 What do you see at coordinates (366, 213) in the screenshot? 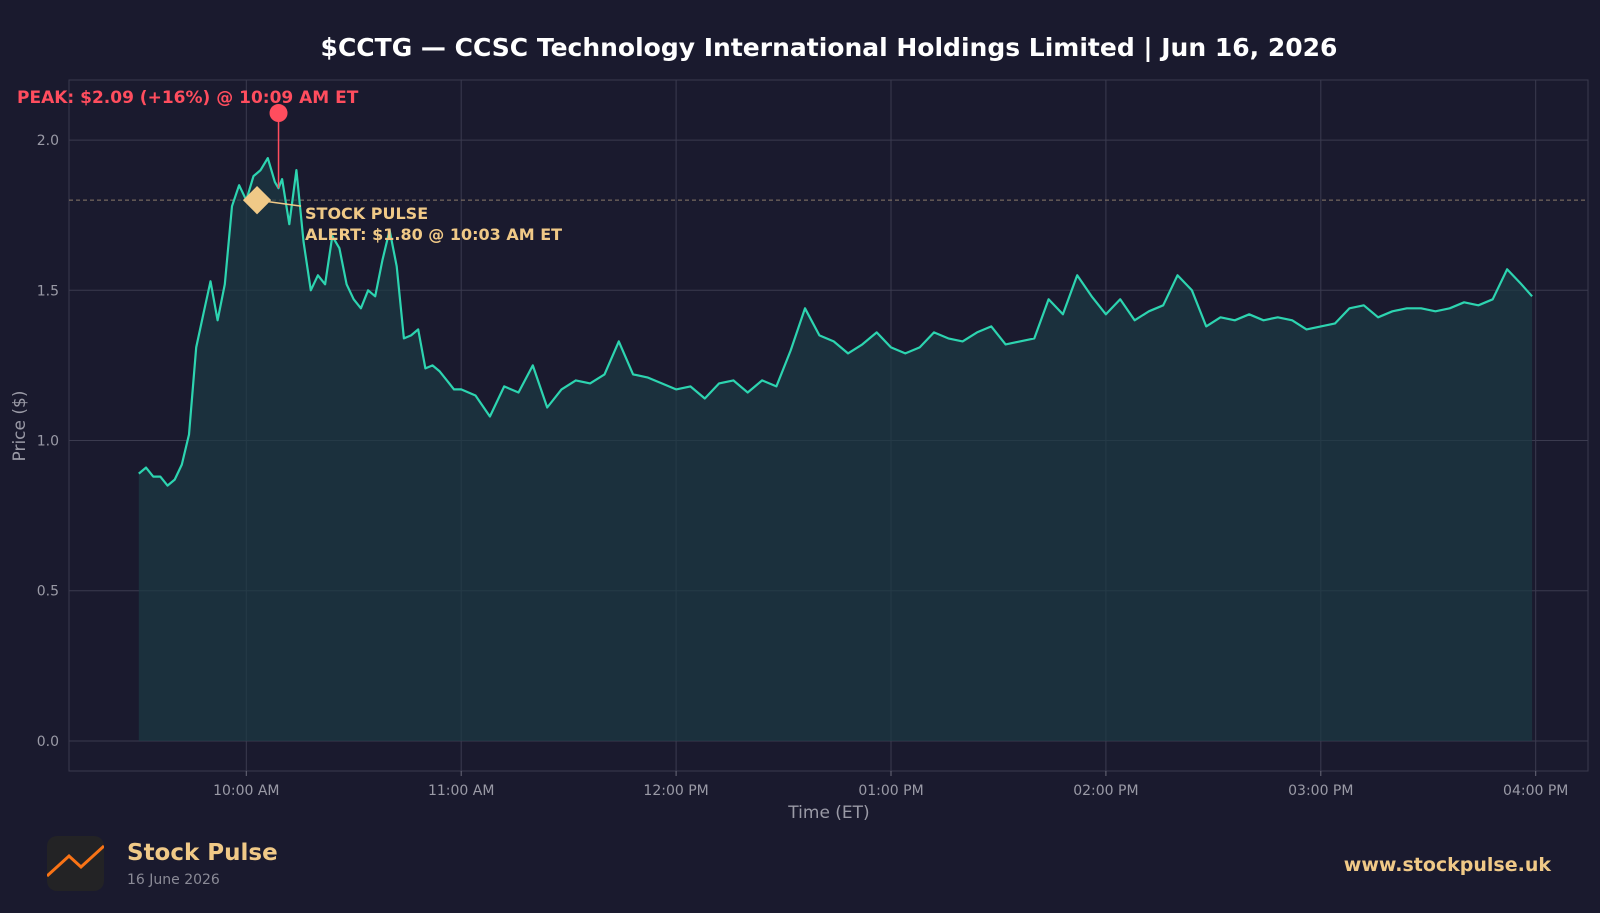
I see `alert-label-line1: STOCK PULSE` at bounding box center [366, 213].